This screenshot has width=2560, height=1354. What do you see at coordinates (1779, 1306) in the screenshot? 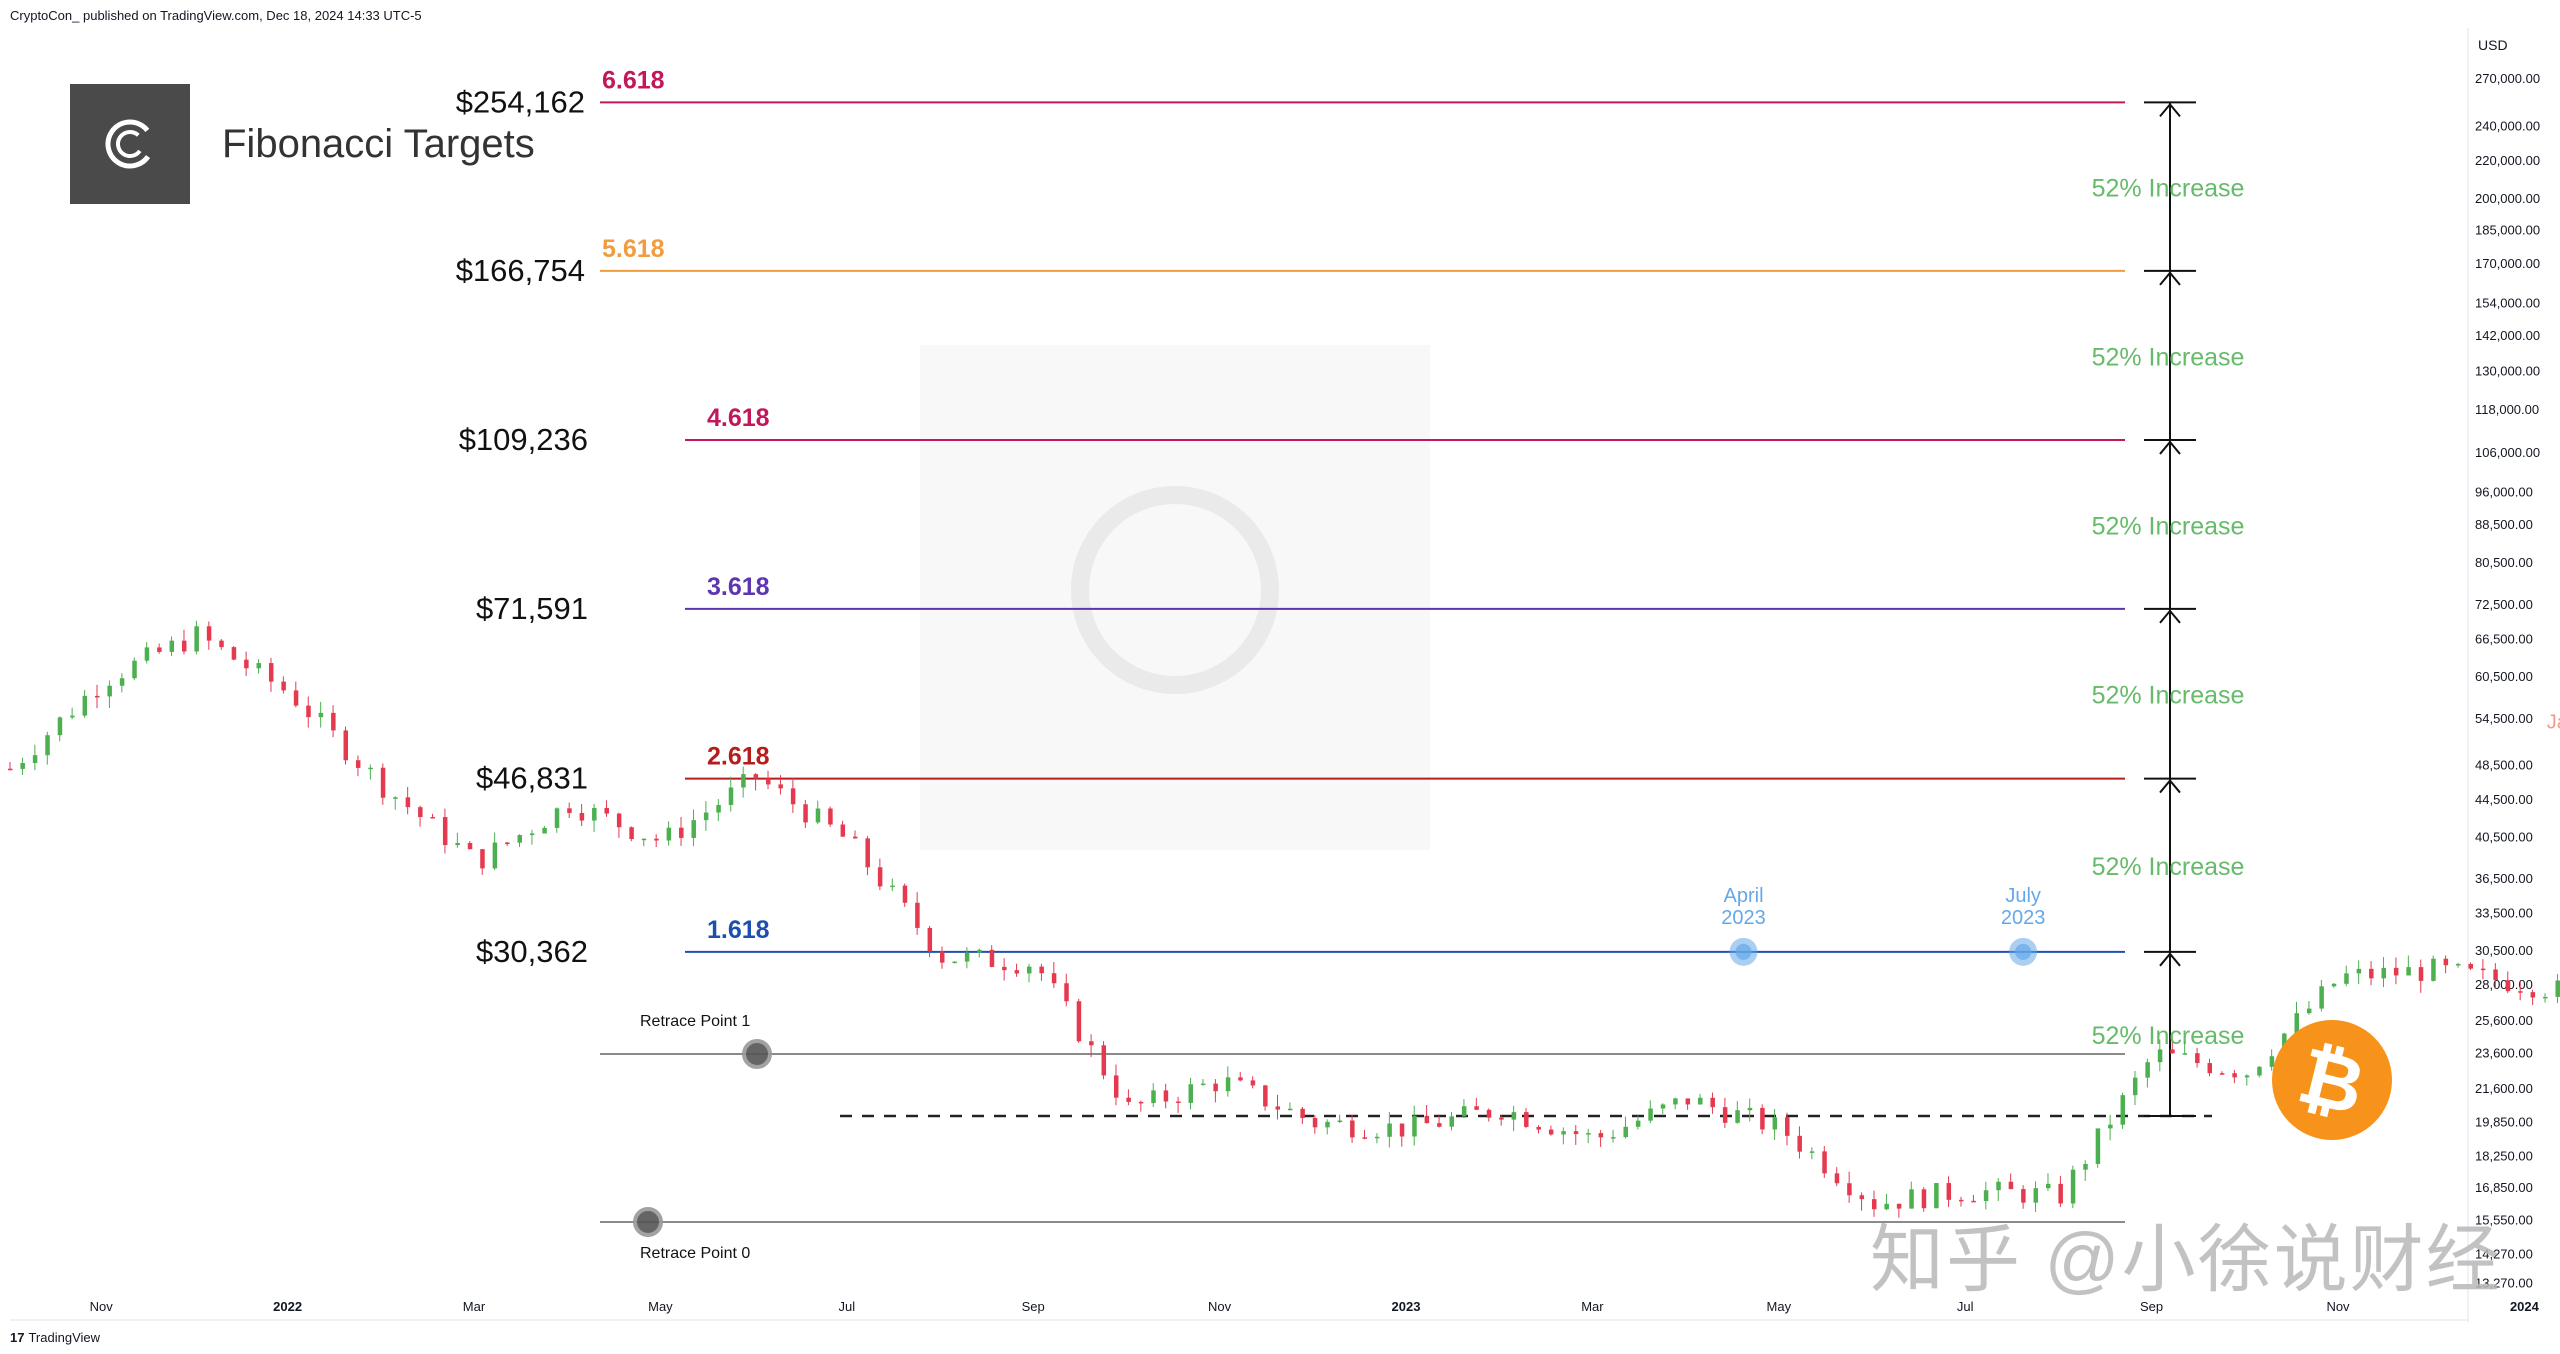
I see `time-tick-label: May` at bounding box center [1779, 1306].